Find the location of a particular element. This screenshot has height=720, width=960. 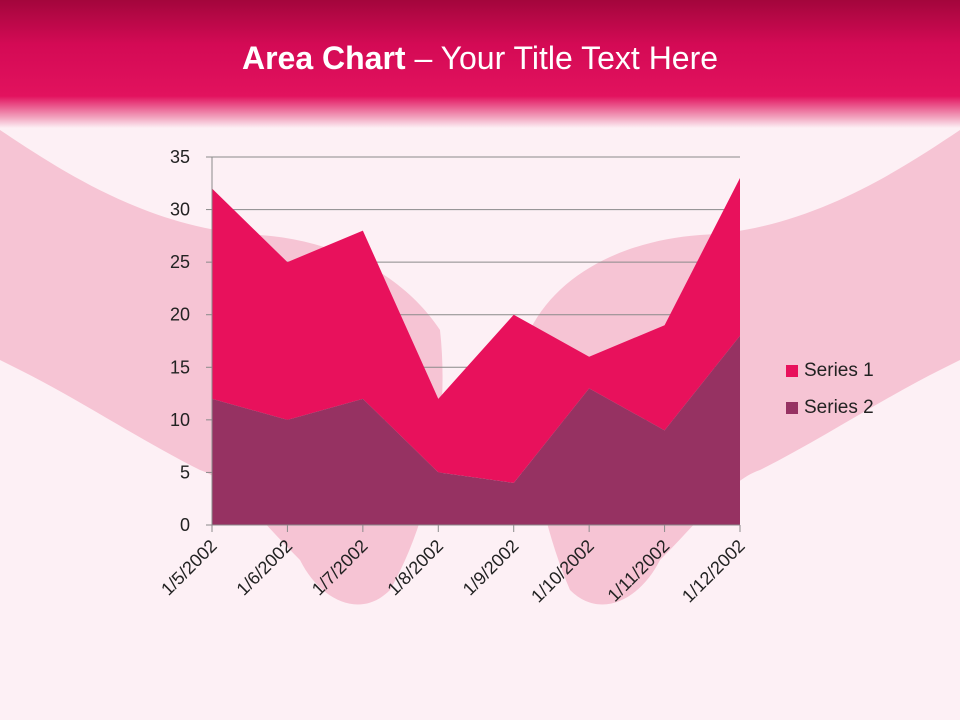

x-tick-label: 1/11/2002 is located at coordinates (639, 571).